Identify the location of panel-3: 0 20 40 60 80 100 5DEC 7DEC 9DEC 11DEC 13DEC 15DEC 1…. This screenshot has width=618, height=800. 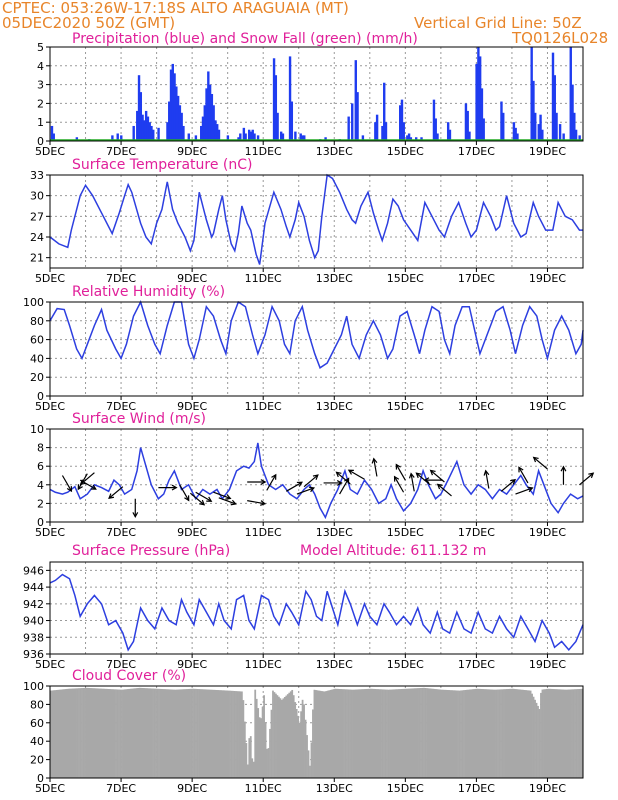
(303, 348).